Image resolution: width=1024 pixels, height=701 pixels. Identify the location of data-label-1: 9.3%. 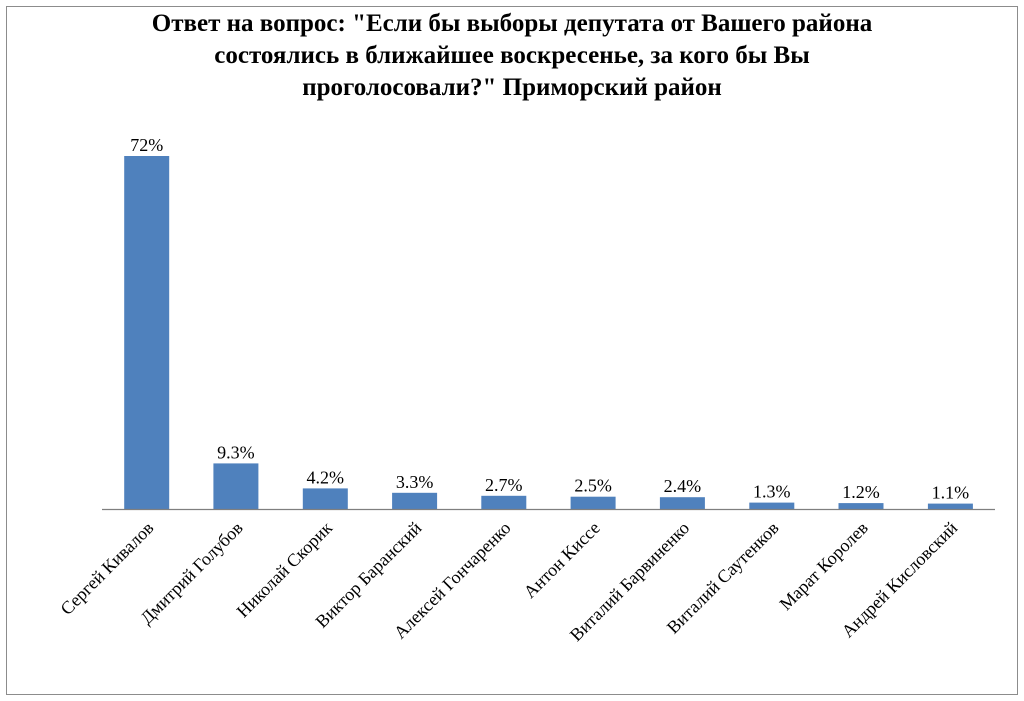
(236, 452).